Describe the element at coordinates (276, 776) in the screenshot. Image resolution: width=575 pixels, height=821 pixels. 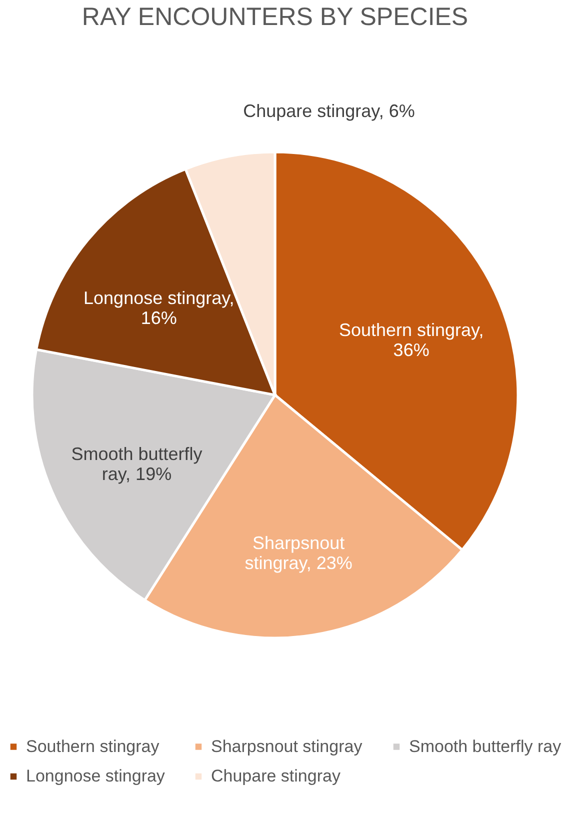
I see `legend-label: Chupare stingray` at that location.